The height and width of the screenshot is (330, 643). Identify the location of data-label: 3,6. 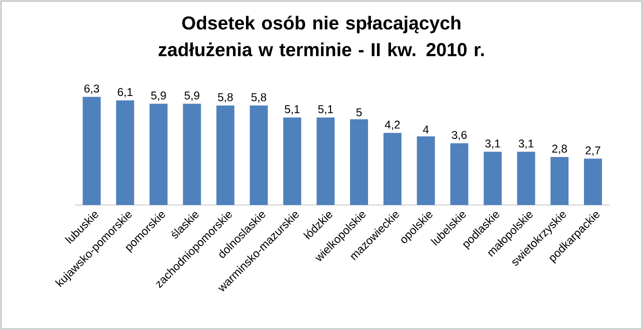
(459, 135).